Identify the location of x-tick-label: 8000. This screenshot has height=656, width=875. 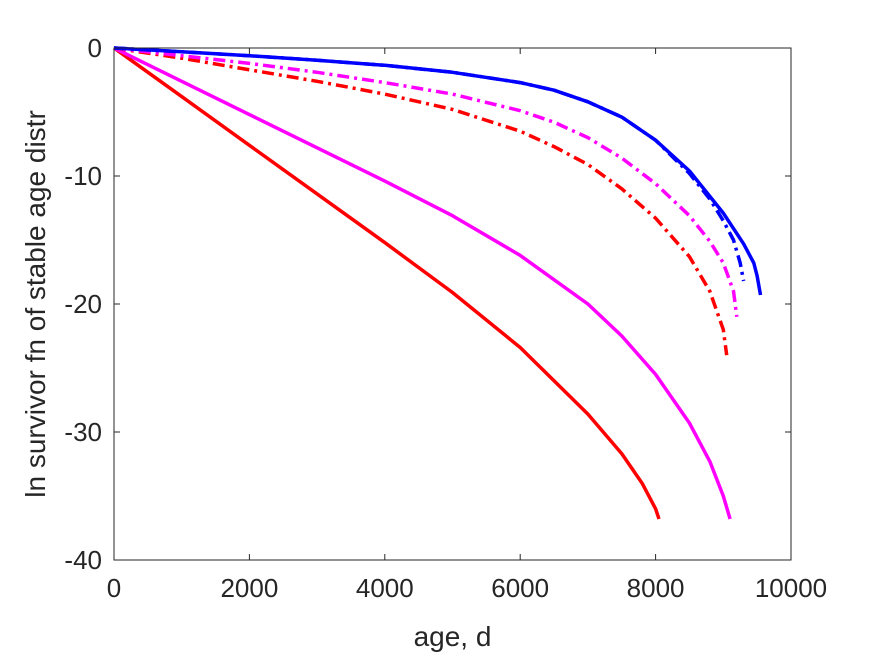
(656, 588).